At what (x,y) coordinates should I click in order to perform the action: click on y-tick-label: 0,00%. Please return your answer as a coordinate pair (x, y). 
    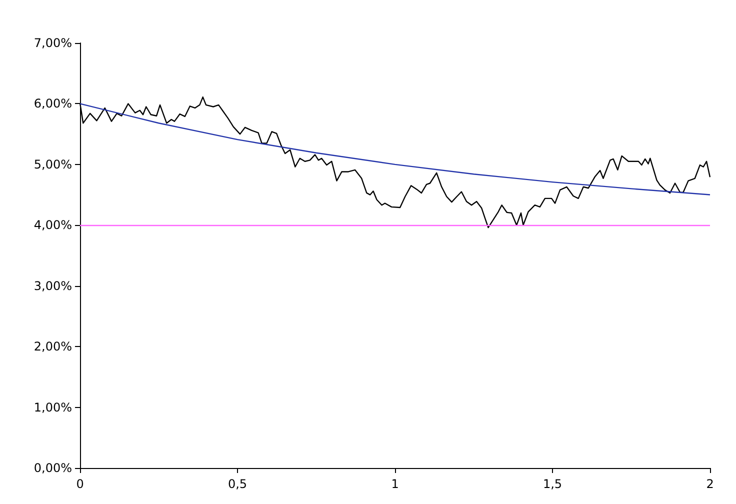
    Looking at the image, I should click on (53, 468).